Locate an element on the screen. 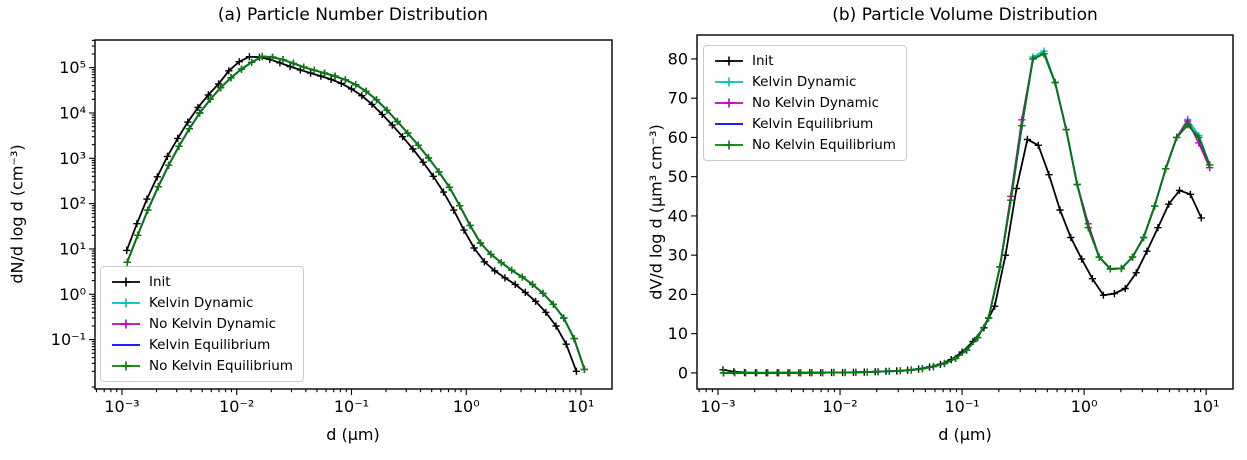 The width and height of the screenshot is (1247, 460). y-tick-label: 10³ is located at coordinates (72, 158).